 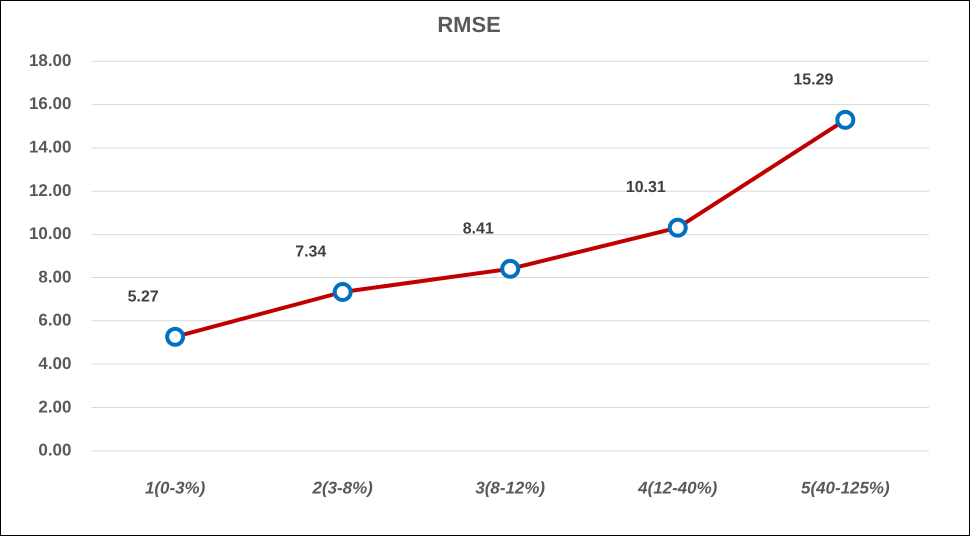 I want to click on chart-title: RMSE, so click(x=469, y=25).